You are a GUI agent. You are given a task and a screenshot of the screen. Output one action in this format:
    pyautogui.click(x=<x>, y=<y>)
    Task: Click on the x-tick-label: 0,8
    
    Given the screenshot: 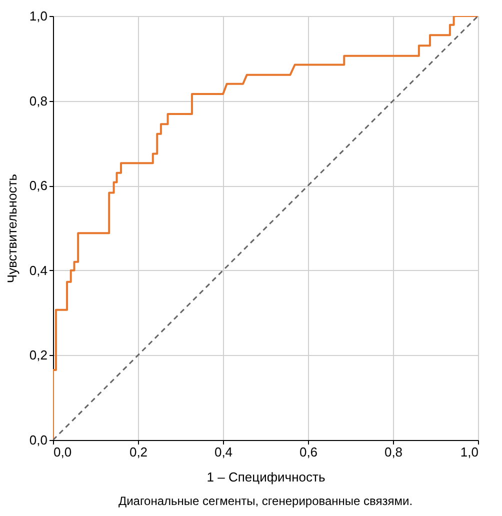 What is the action you would take?
    pyautogui.click(x=393, y=452)
    